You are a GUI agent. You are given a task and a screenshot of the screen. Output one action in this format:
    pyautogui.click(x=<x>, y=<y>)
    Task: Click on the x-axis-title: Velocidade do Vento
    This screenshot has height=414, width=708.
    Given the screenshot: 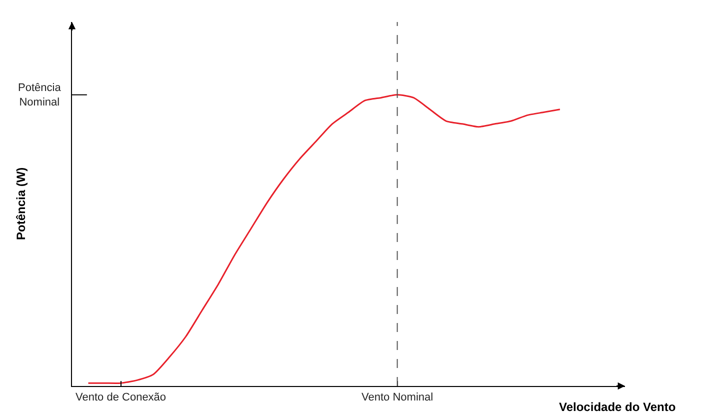 What is the action you would take?
    pyautogui.click(x=617, y=407)
    